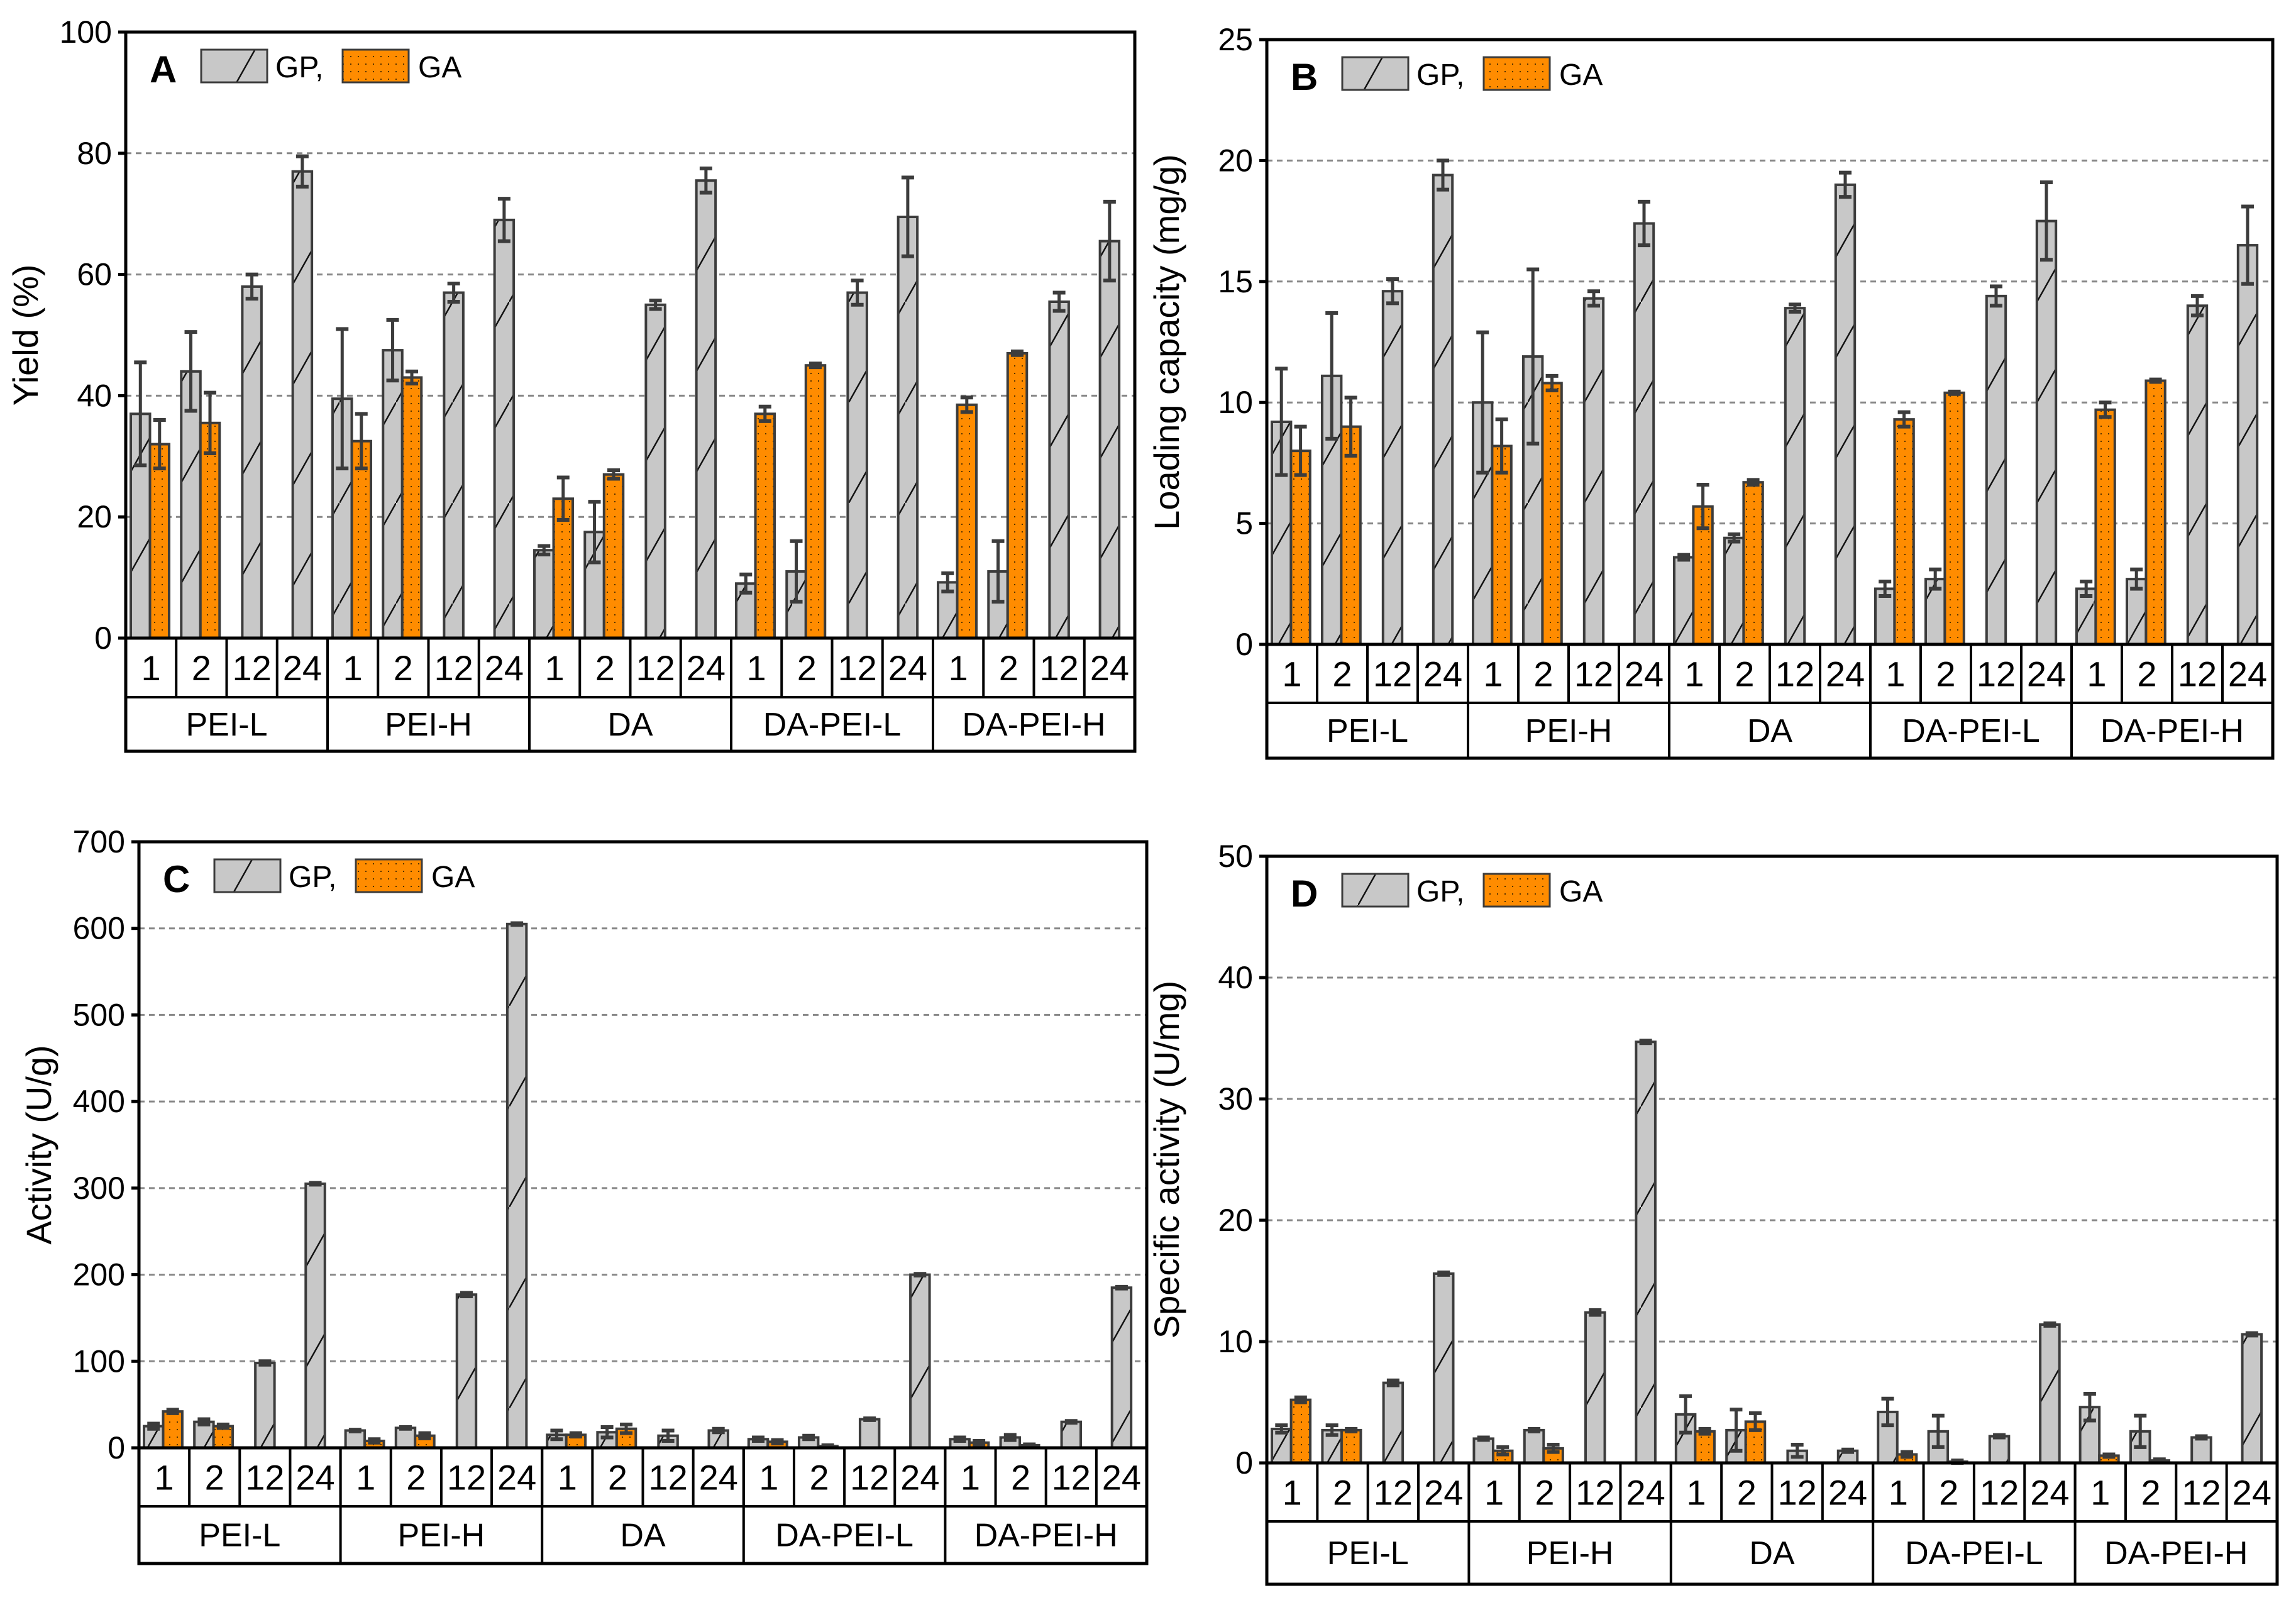  I want to click on y-tick-label: 15, so click(1235, 281).